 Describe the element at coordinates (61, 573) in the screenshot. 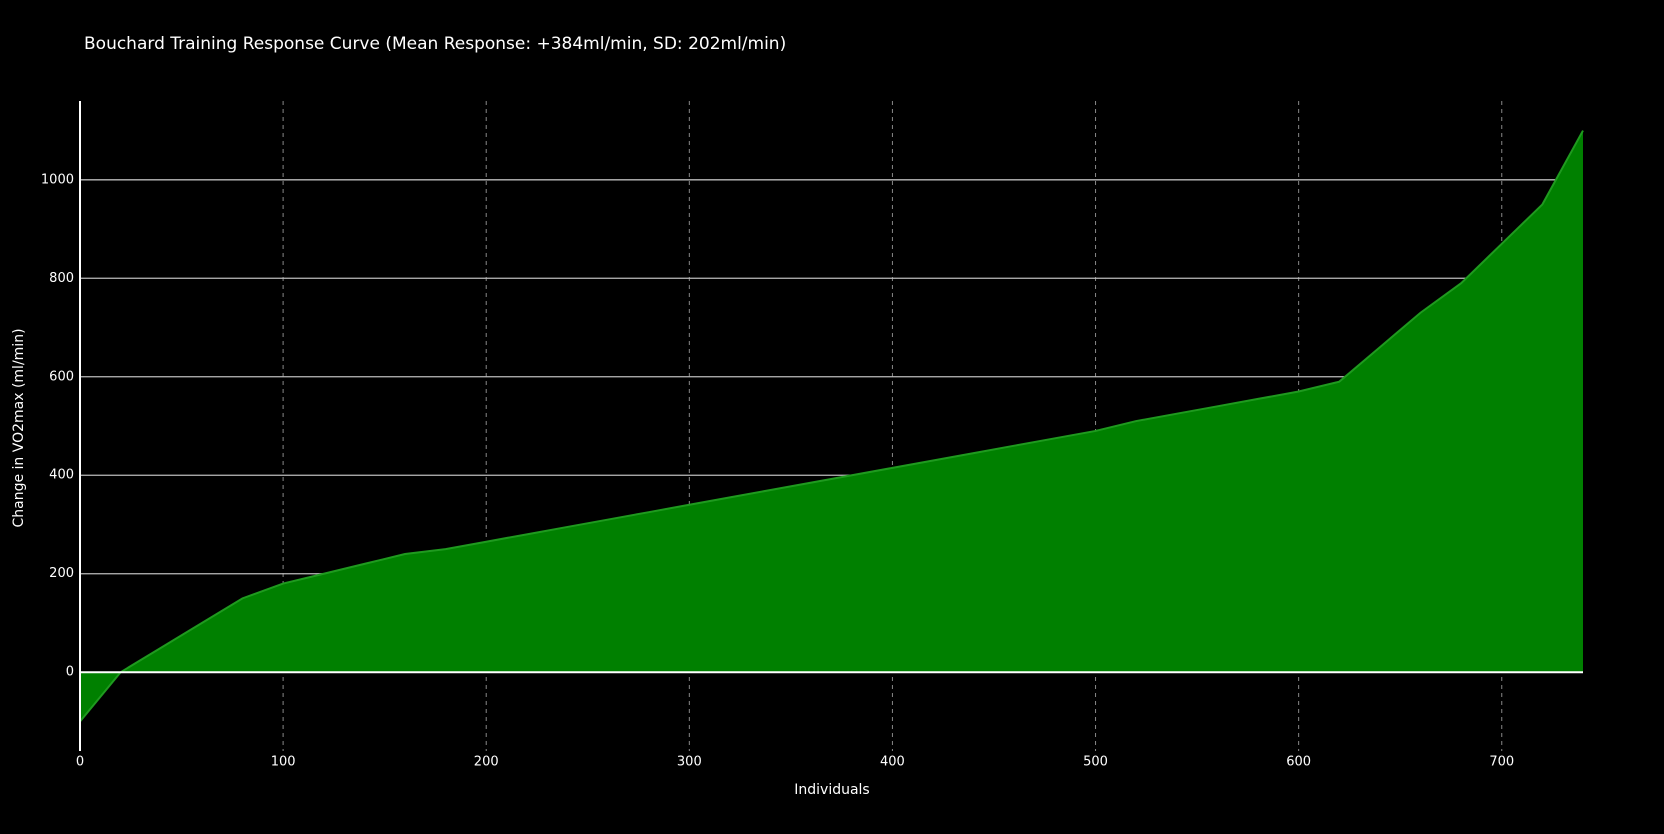

I see `y-tick-label: 200` at that location.